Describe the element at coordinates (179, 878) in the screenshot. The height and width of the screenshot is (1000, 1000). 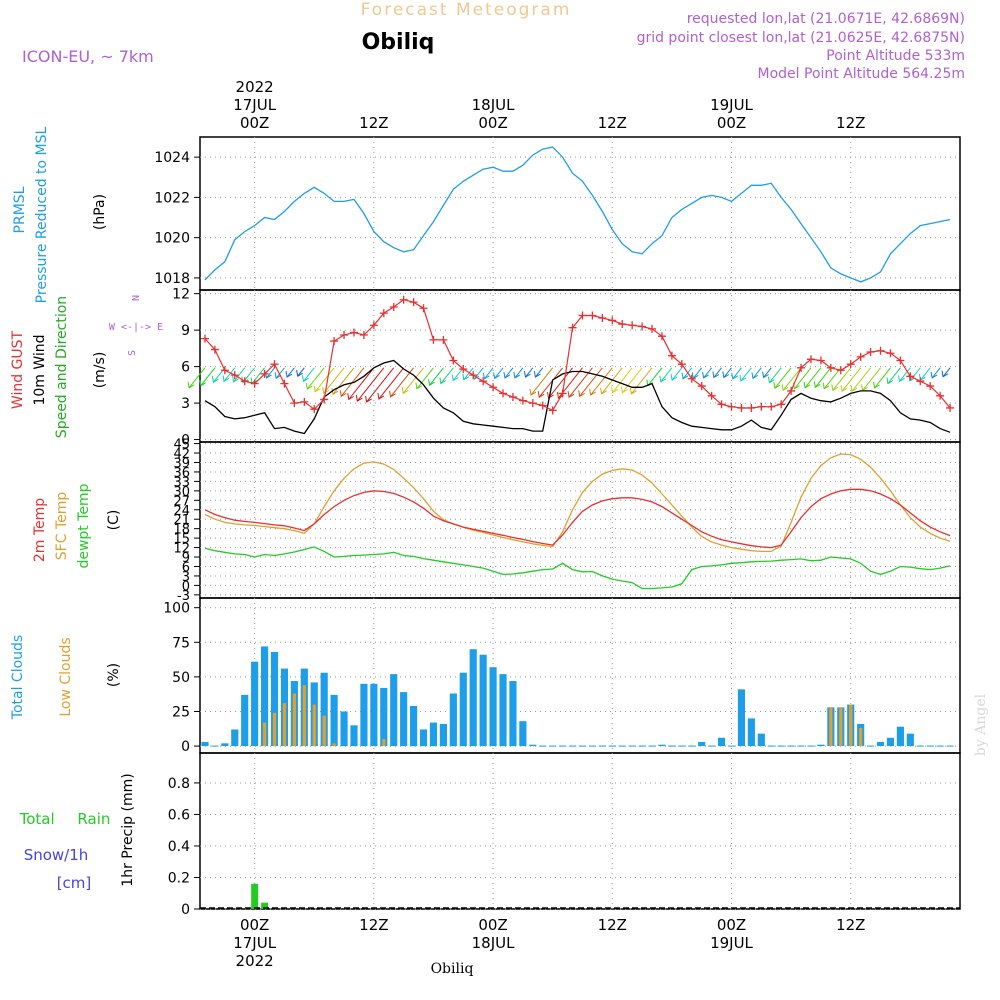
I see `y-tick-label: 0.2` at that location.